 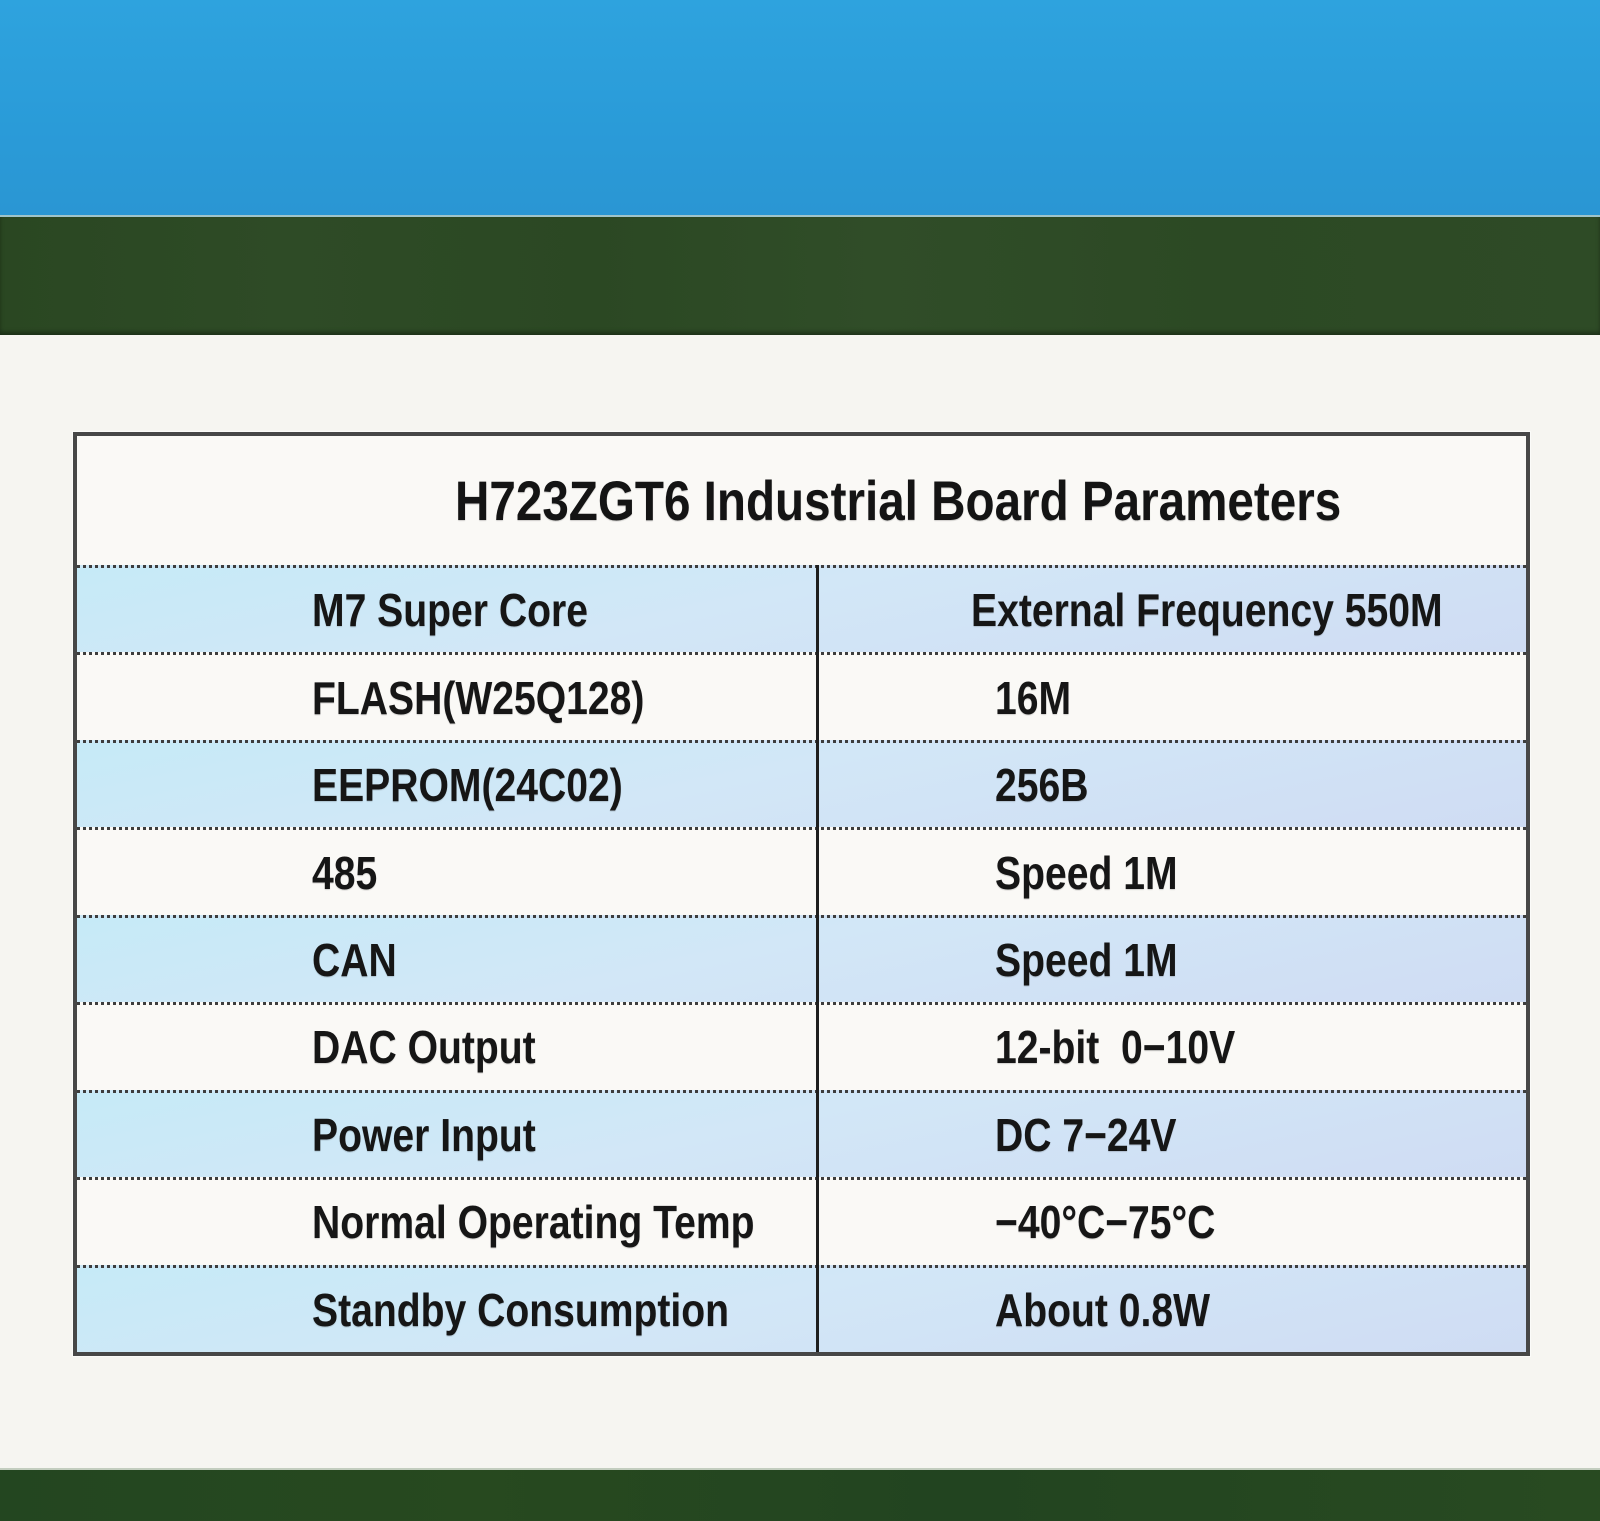 I want to click on spec-value: −40°C−75°C, so click(x=1105, y=1222).